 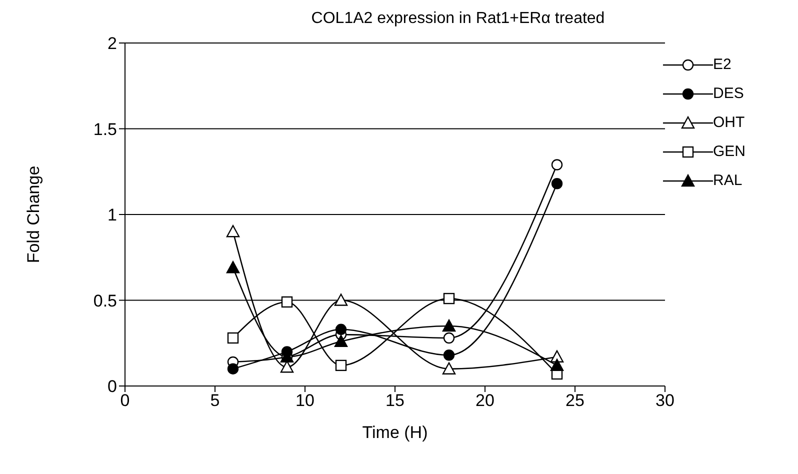 I want to click on legend-label: E2, so click(x=722, y=64).